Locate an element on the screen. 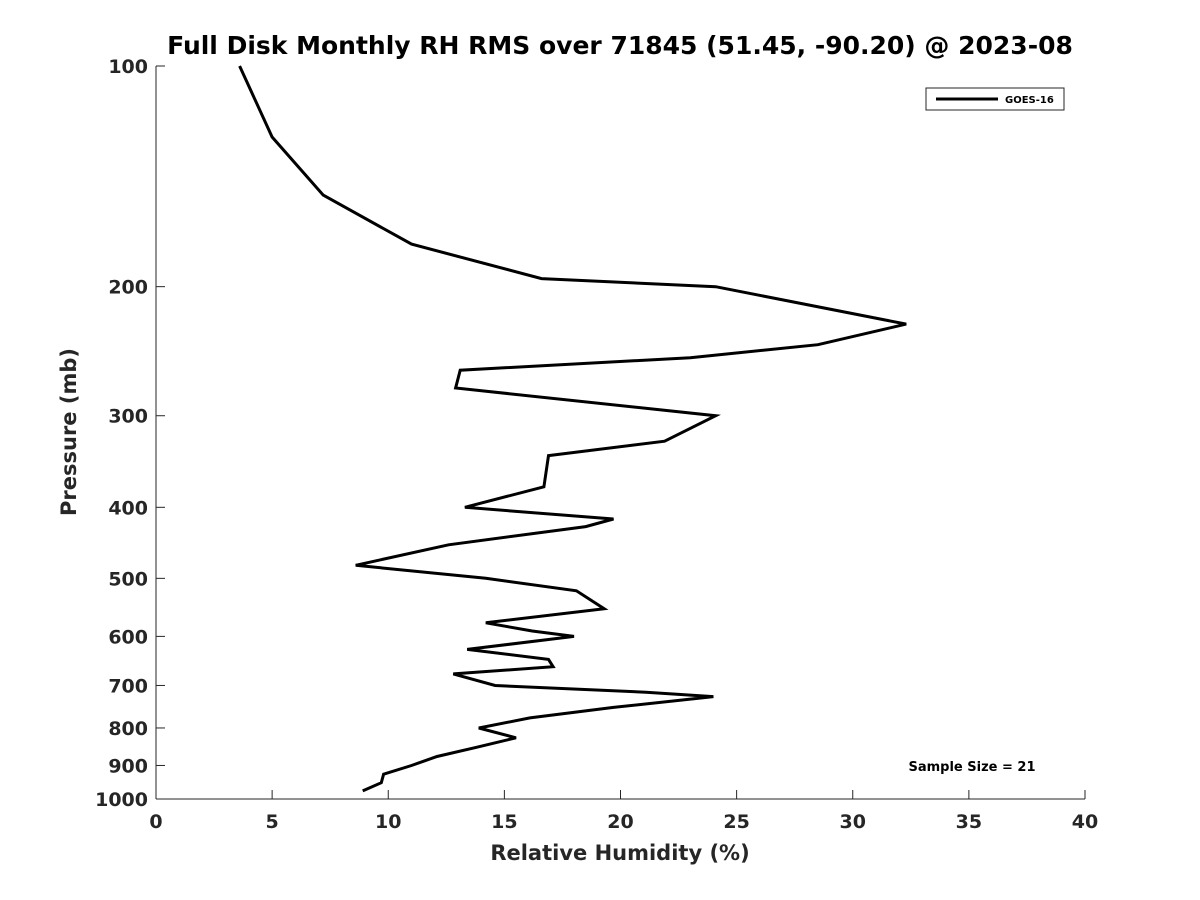 The height and width of the screenshot is (900, 1200). y-tick-label: 600 is located at coordinates (128, 637).